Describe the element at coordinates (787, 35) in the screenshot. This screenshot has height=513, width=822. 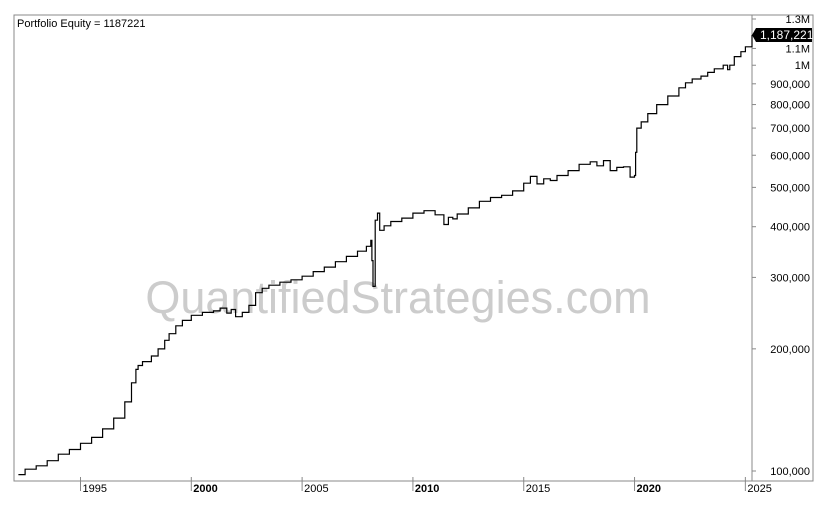
I see `last-value-label: 1,187,221` at that location.